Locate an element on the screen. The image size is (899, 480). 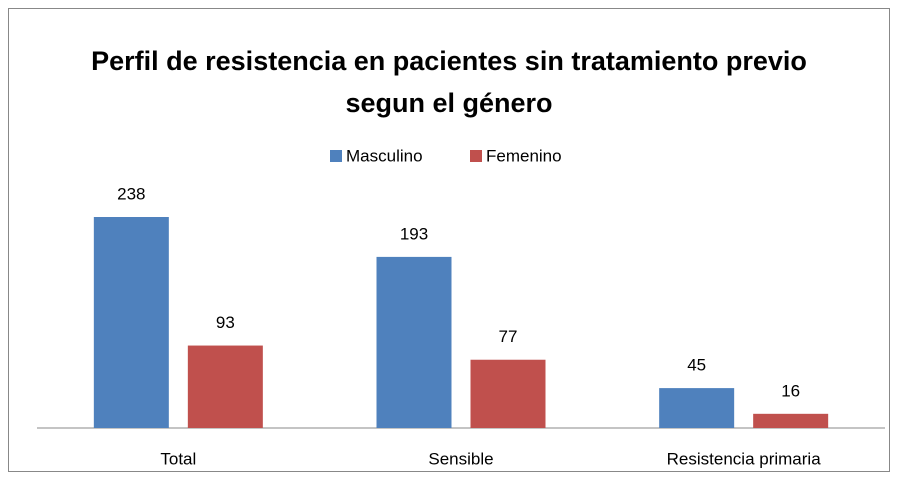
x-tick-label: Resistencia primaria is located at coordinates (744, 458).